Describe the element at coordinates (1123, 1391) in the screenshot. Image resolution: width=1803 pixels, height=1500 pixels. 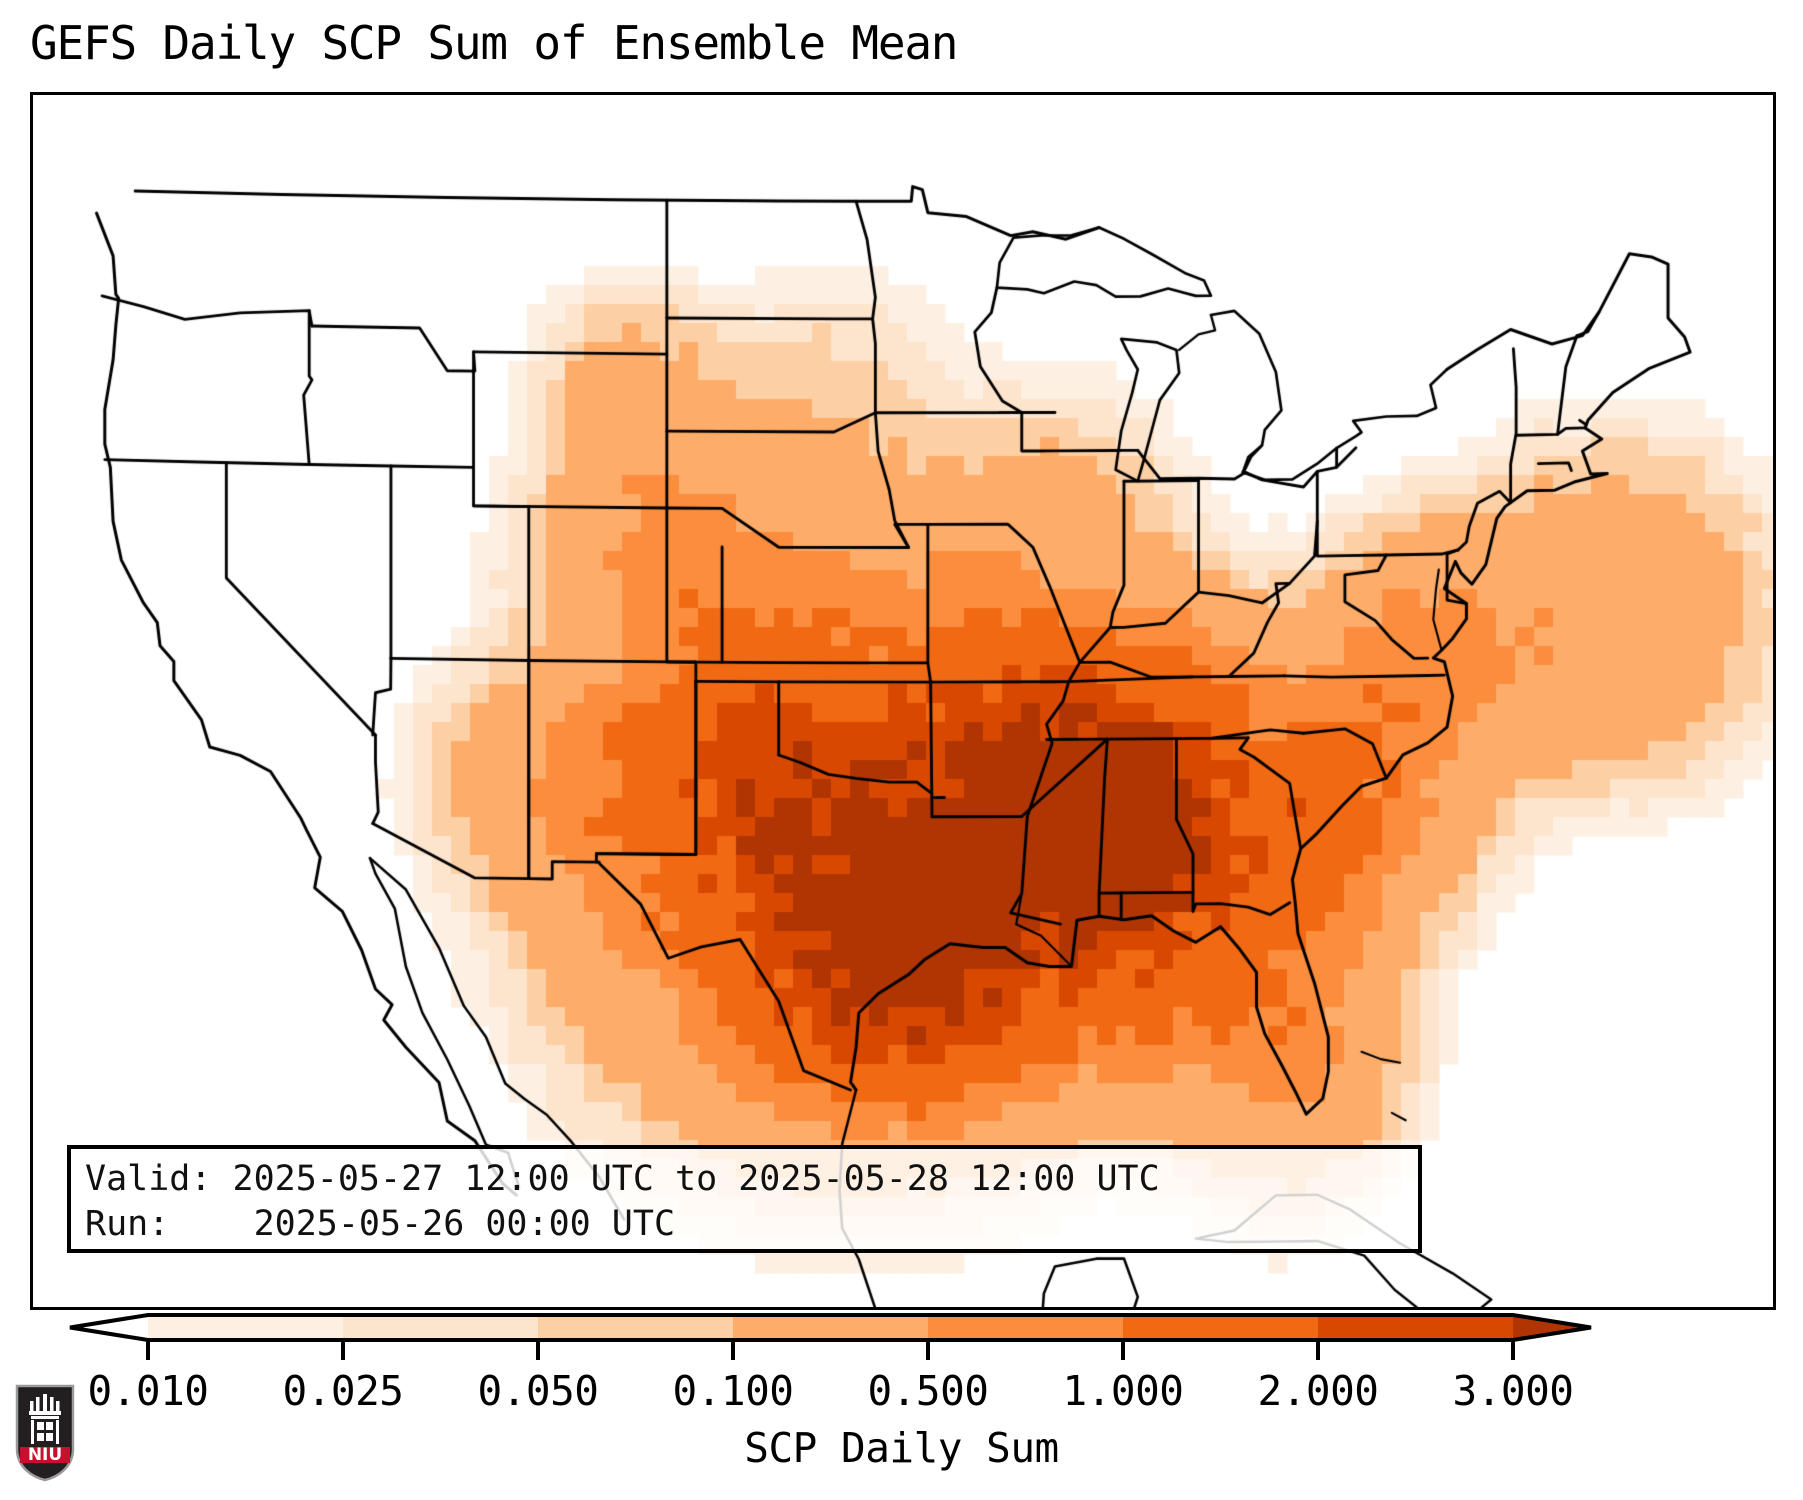
I see `colorbar-tick-label: 1.000` at that location.